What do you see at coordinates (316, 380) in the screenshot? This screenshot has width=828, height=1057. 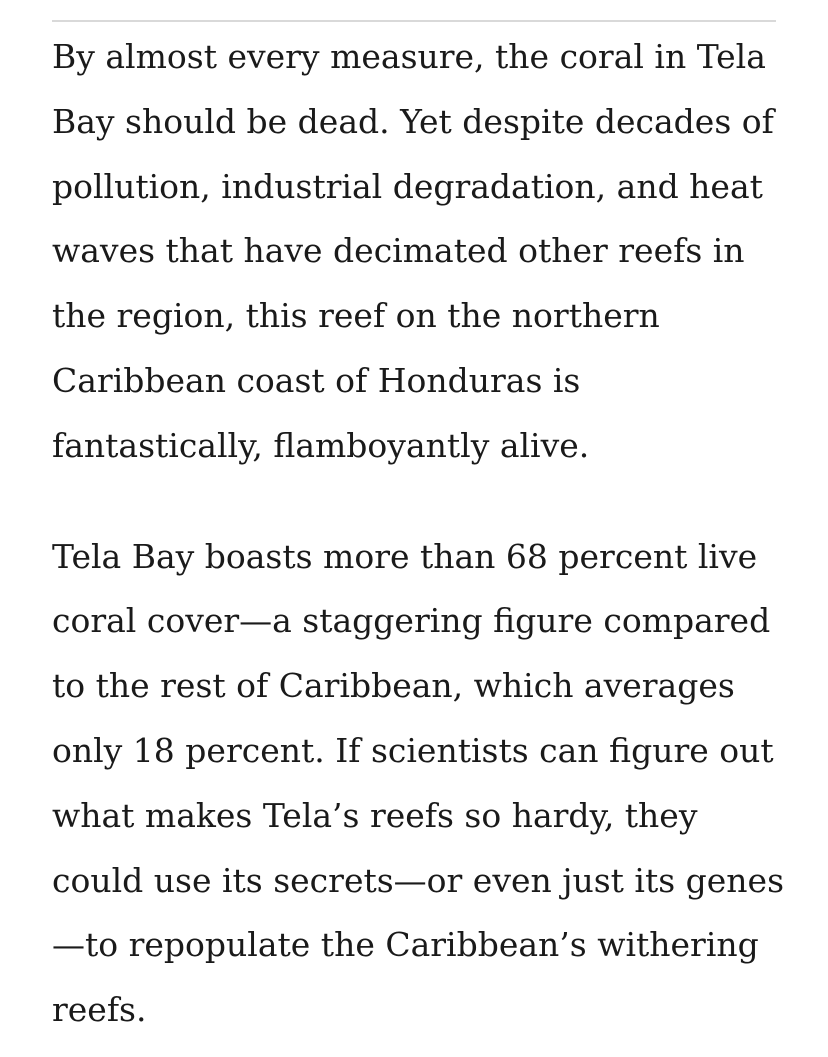 I see `paragraph-line: Caribbean coast of Honduras is` at bounding box center [316, 380].